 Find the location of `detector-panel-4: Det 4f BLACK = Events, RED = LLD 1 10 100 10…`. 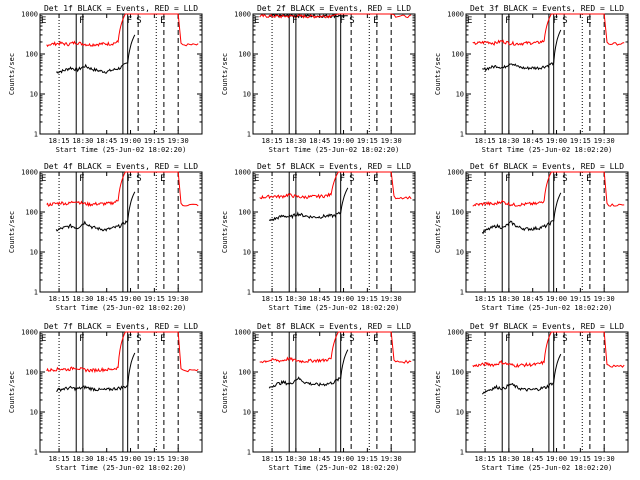

detector-panel-4: Det 4f BLACK = Events, RED = LLD 1 10 100 10… is located at coordinates (105, 237).